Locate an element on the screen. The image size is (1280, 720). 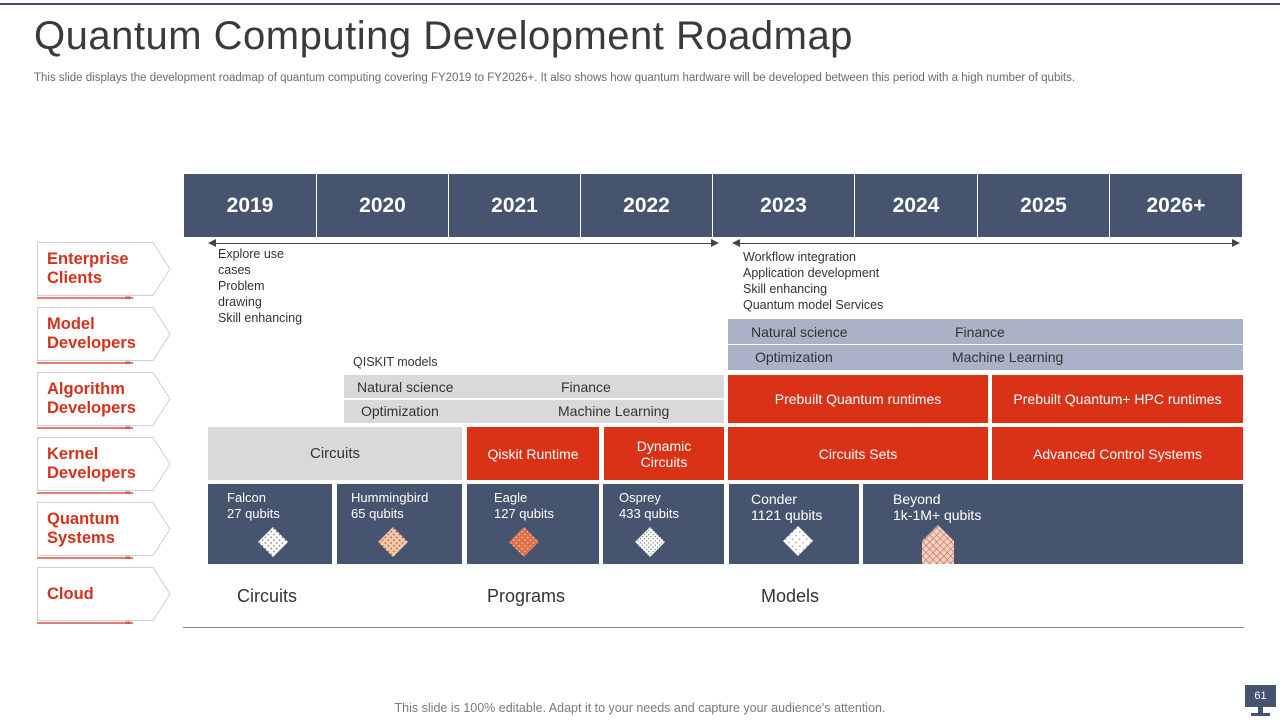
qiskit-models-heading: QISKIT models is located at coordinates (395, 362).